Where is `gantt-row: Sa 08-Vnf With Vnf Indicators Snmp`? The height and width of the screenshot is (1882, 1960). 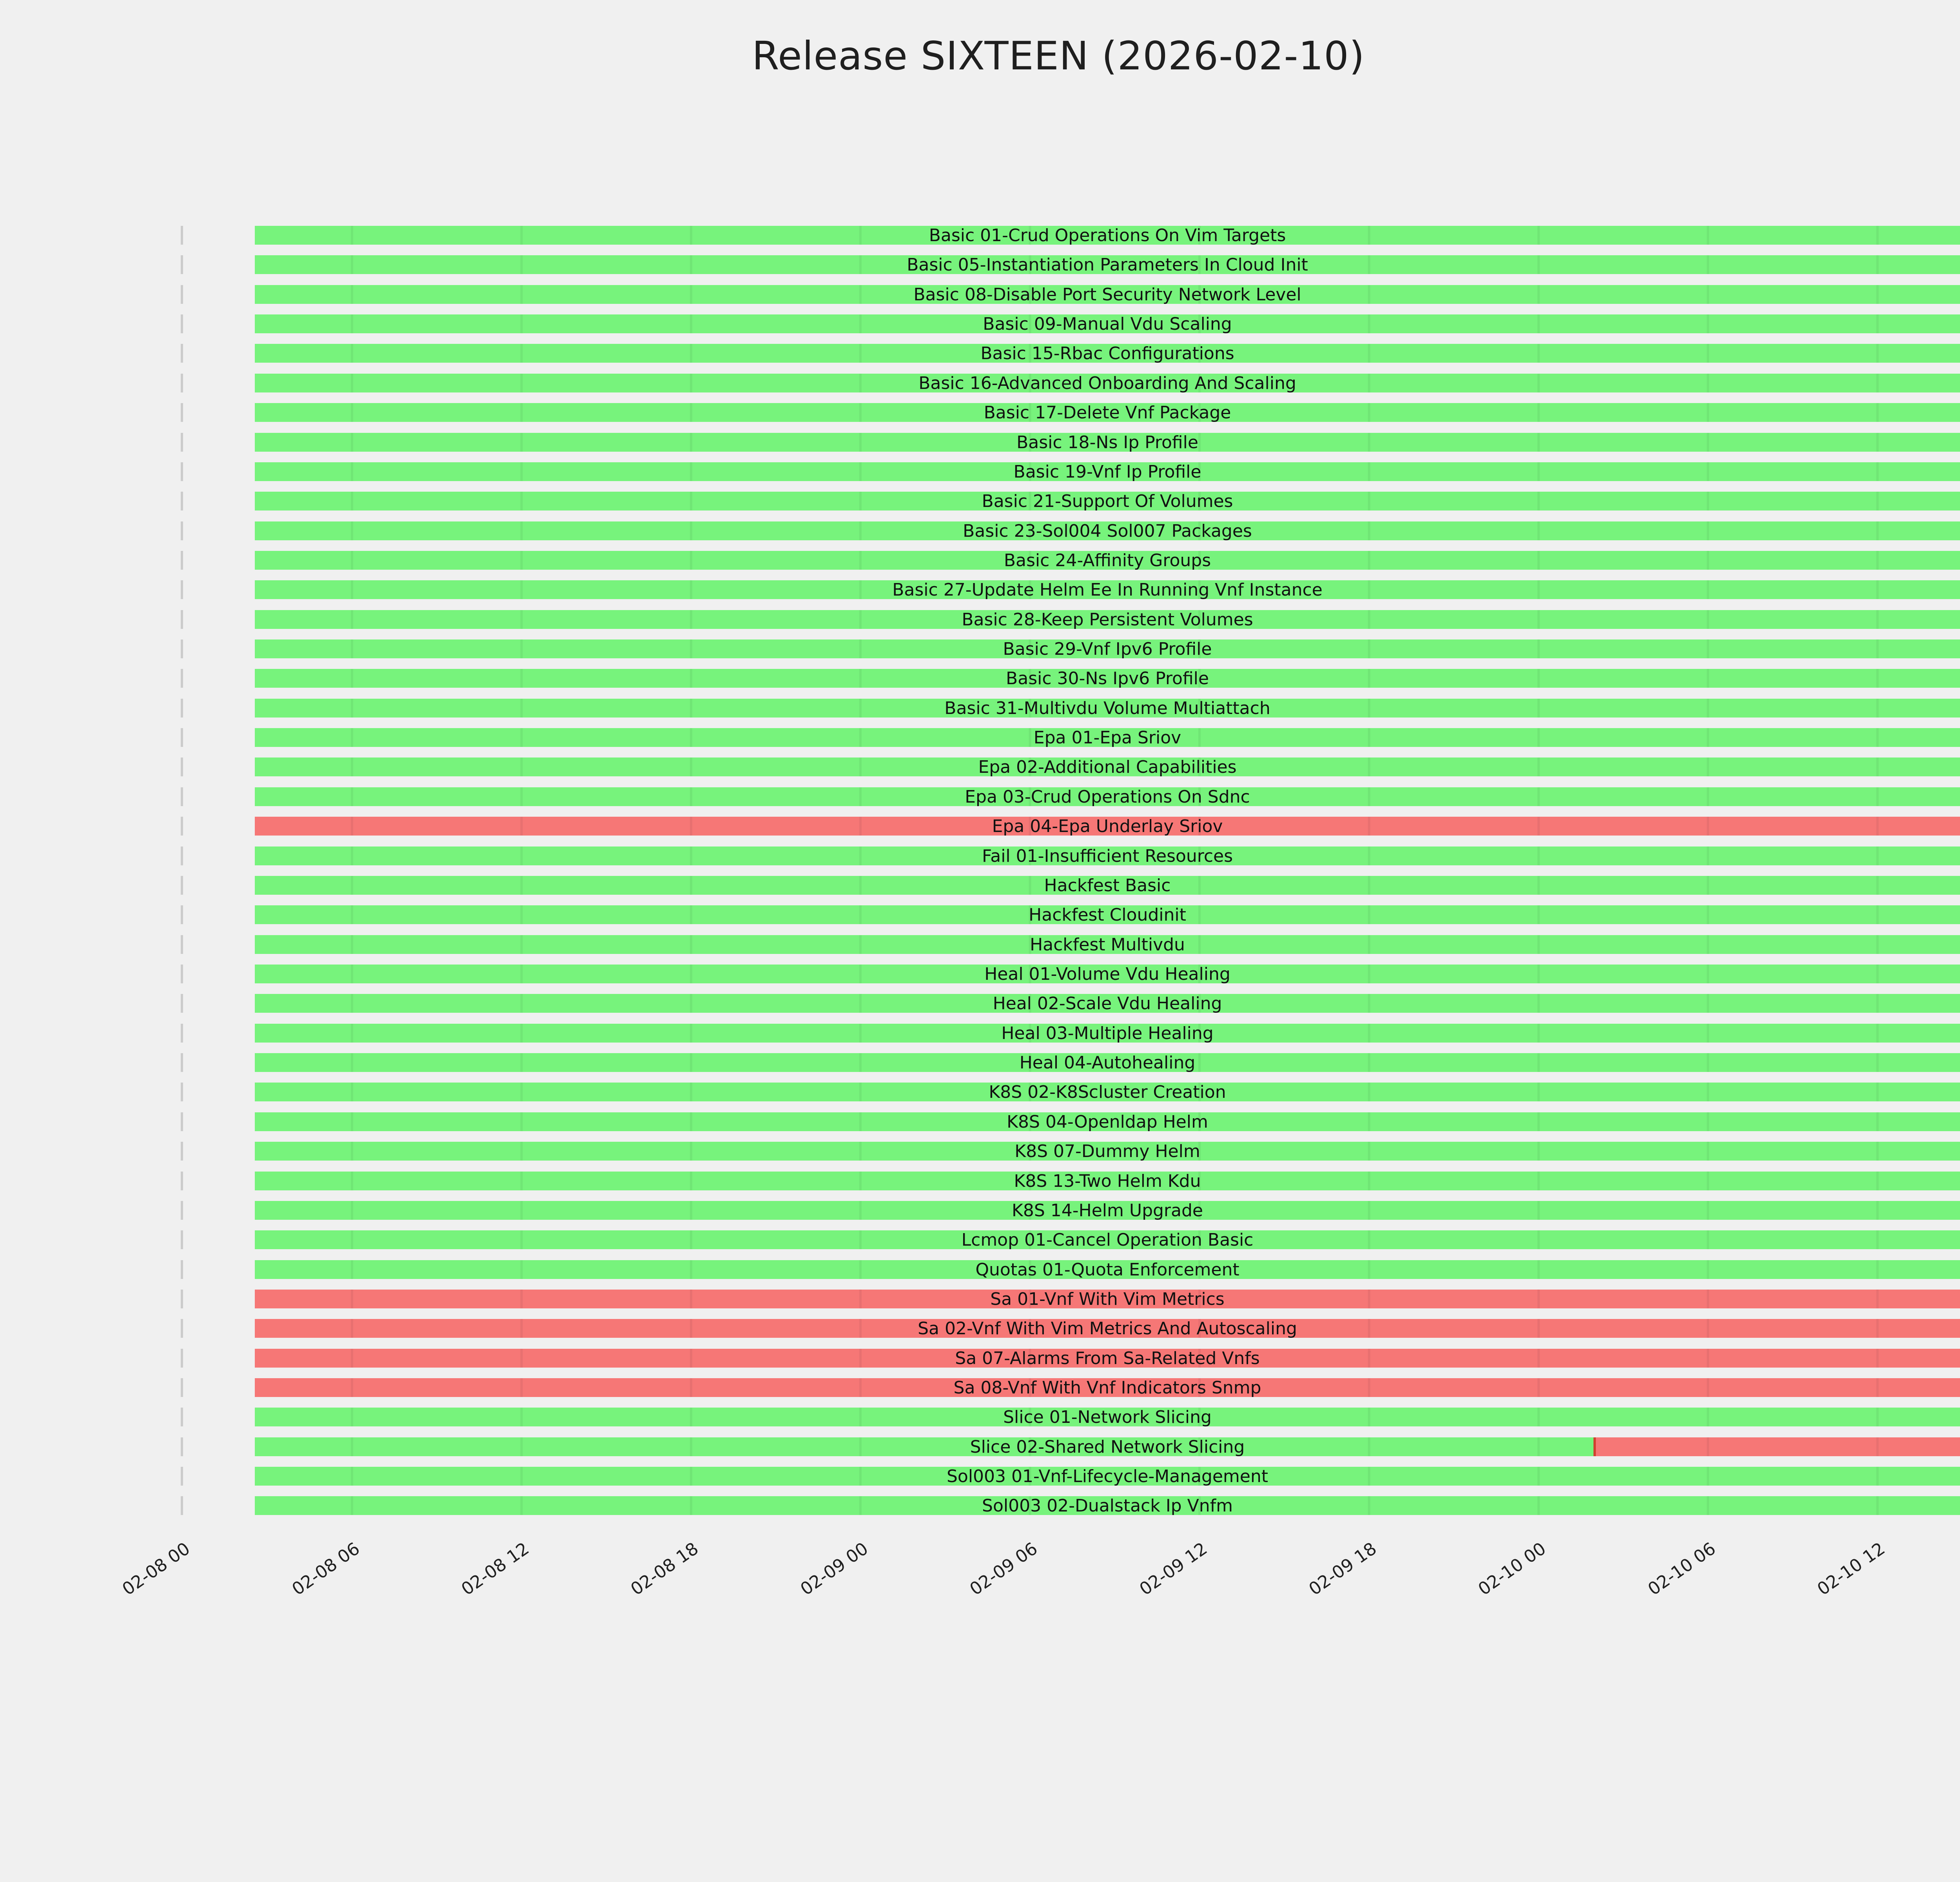
gantt-row: Sa 08-Vnf With Vnf Indicators Snmp is located at coordinates (980, 1388).